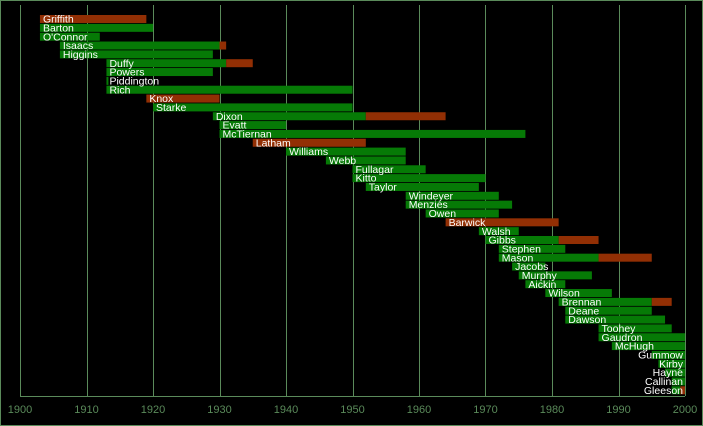  What do you see at coordinates (171, 108) in the screenshot?
I see `bar-label: Starke` at bounding box center [171, 108].